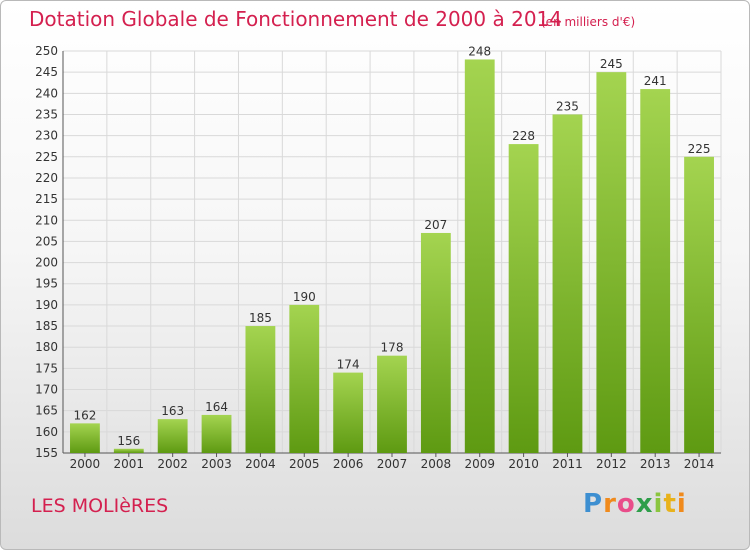  I want to click on logo-letter: P, so click(593, 504).